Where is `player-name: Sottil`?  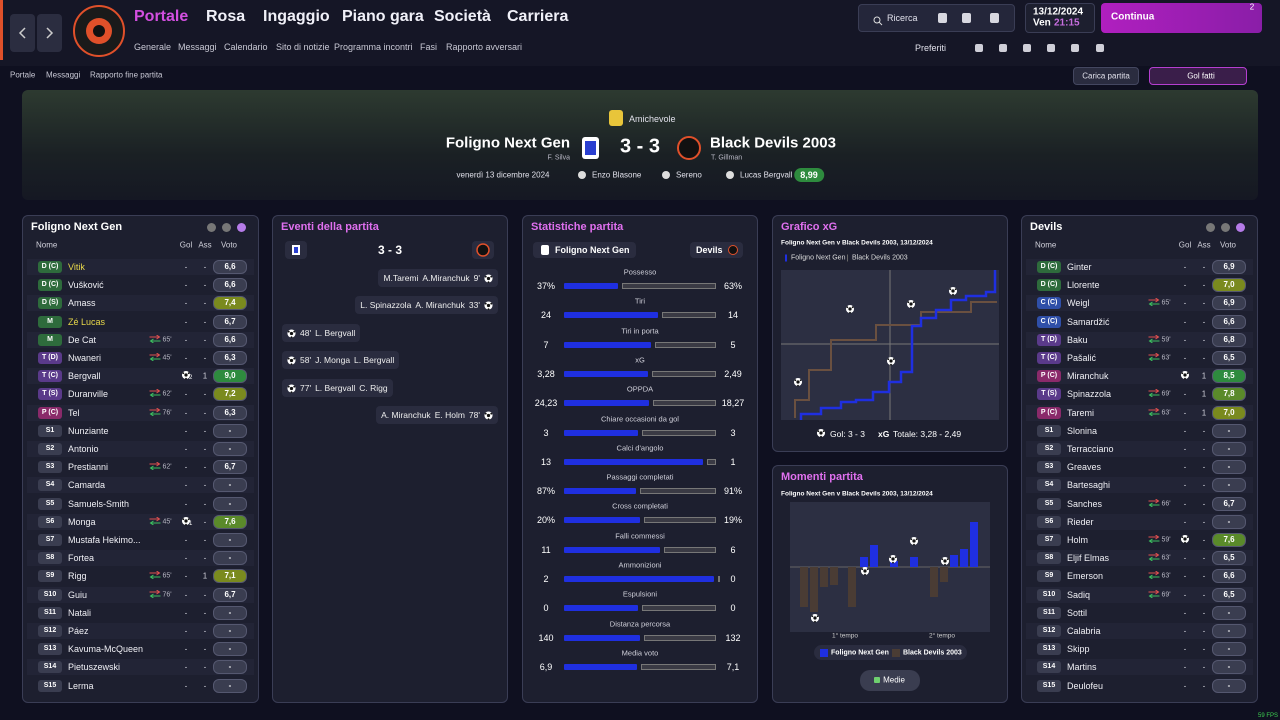 player-name: Sottil is located at coordinates (1077, 612).